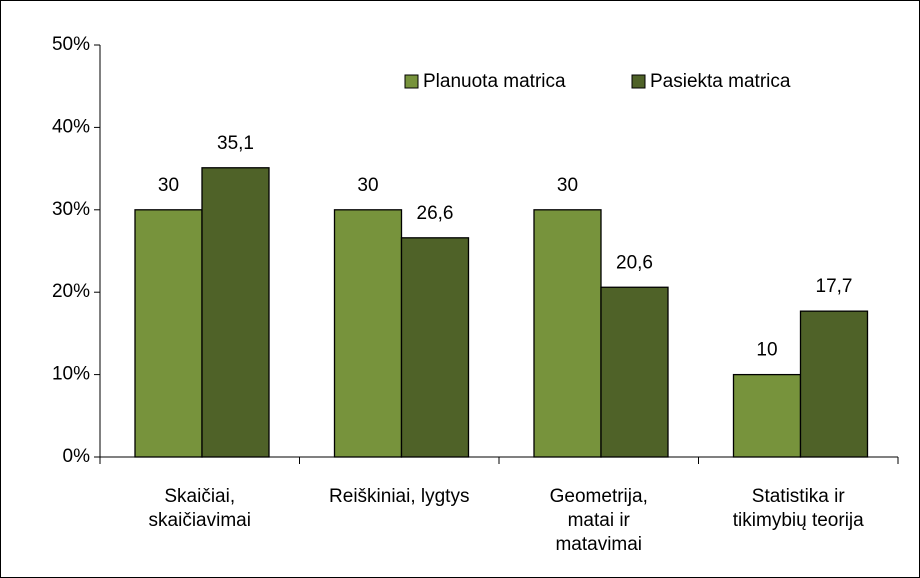 Image resolution: width=920 pixels, height=578 pixels. I want to click on value-label: 17,7, so click(834, 286).